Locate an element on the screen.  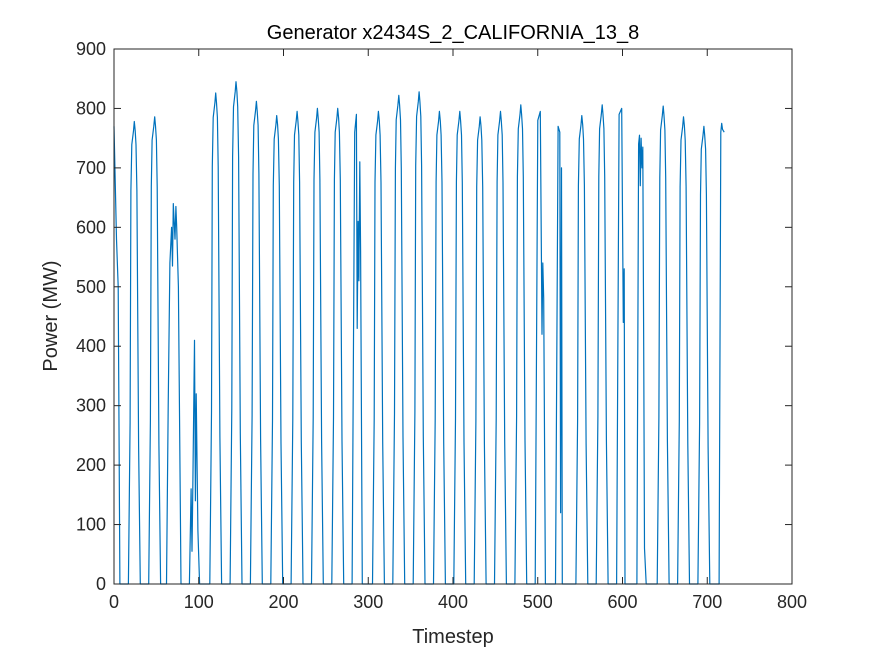
x-axis-label: Timestep is located at coordinates (453, 637).